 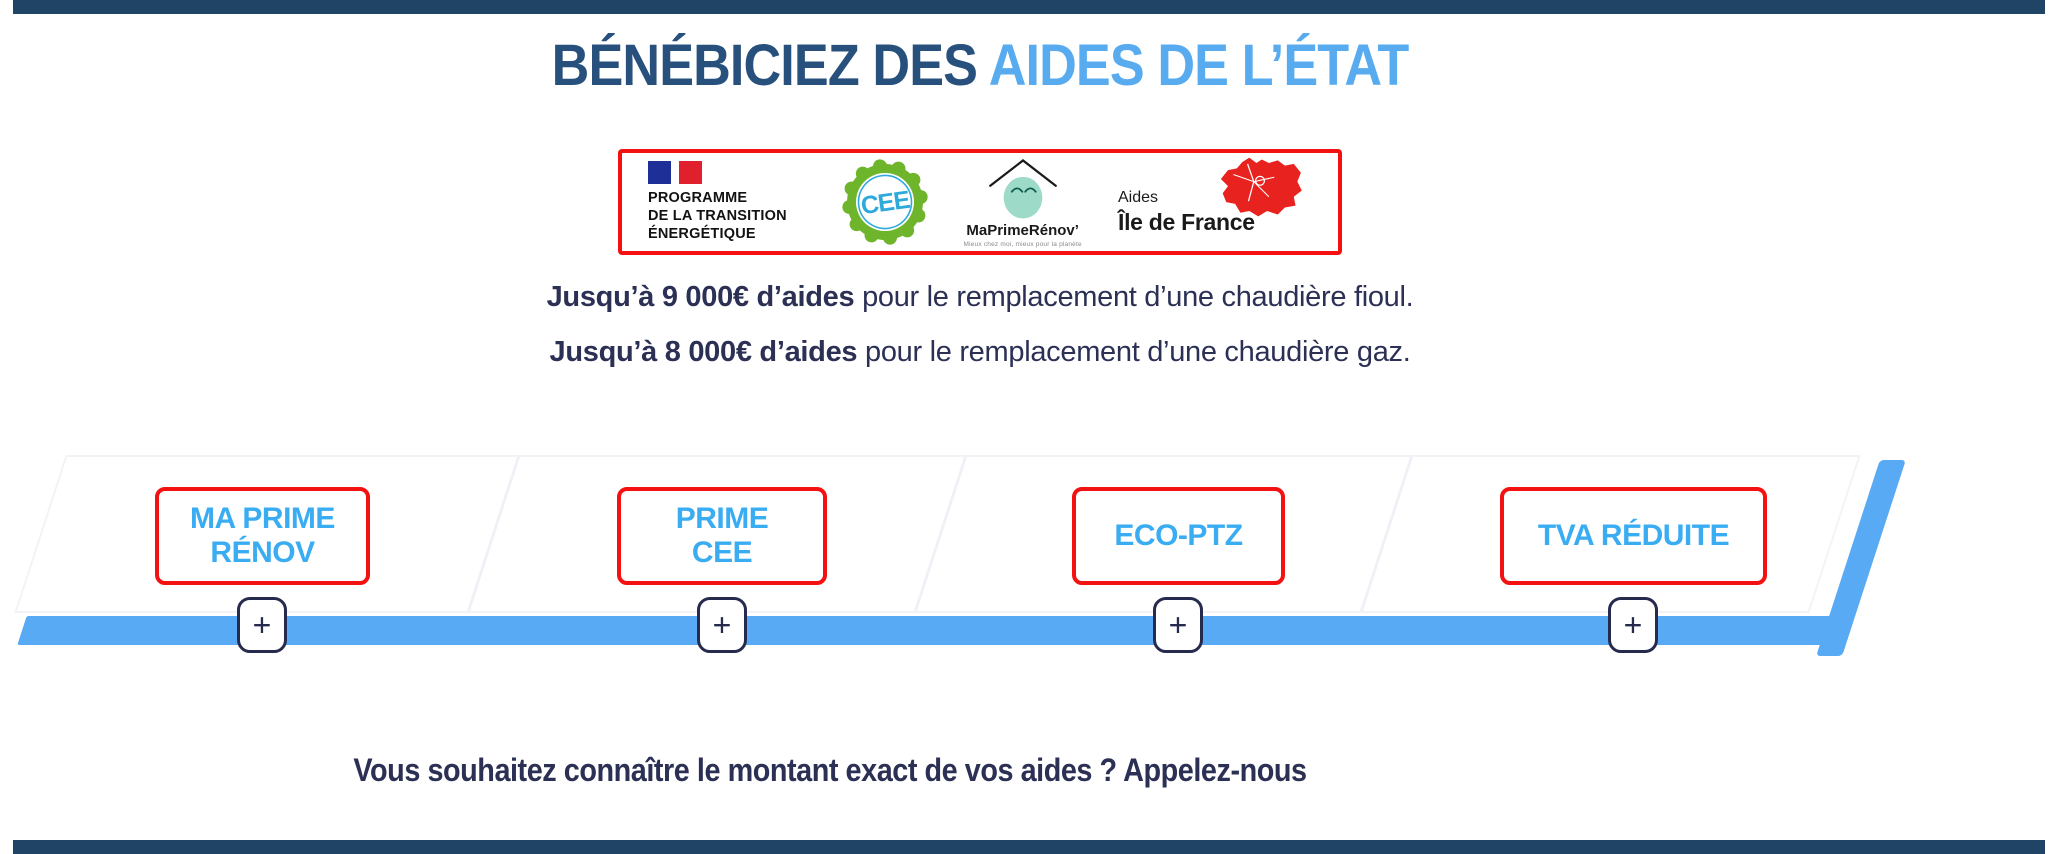 I want to click on title-main-text: BÉNÉBICIEZ DES, so click(x=770, y=65).